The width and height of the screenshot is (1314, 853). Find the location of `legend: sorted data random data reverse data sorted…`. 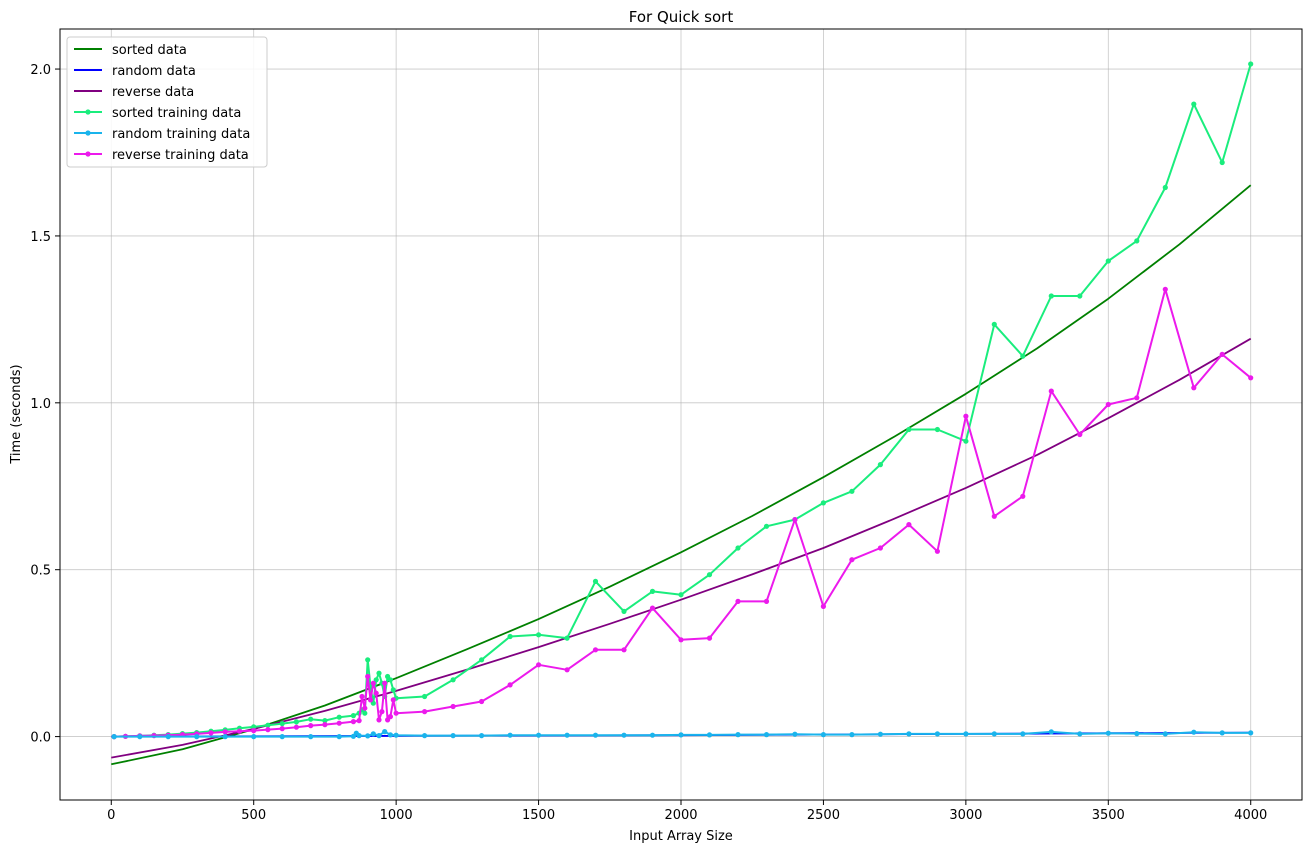

legend: sorted data random data reverse data sorted… is located at coordinates (167, 102).